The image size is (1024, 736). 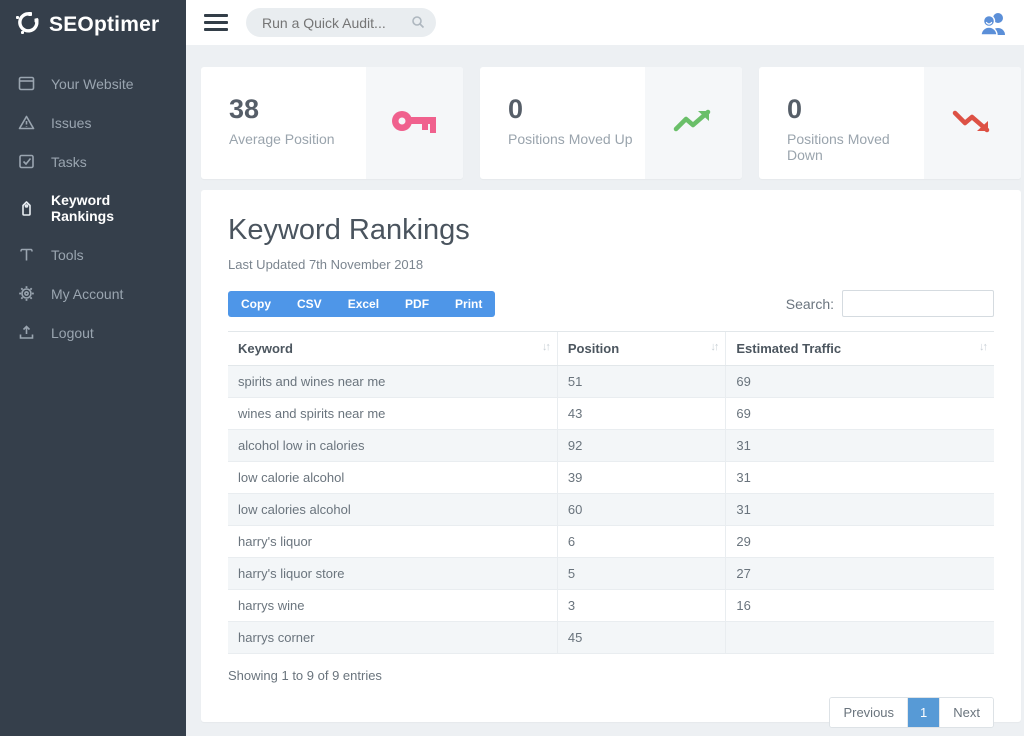 I want to click on pagination: Previous 1 Next, so click(x=911, y=712).